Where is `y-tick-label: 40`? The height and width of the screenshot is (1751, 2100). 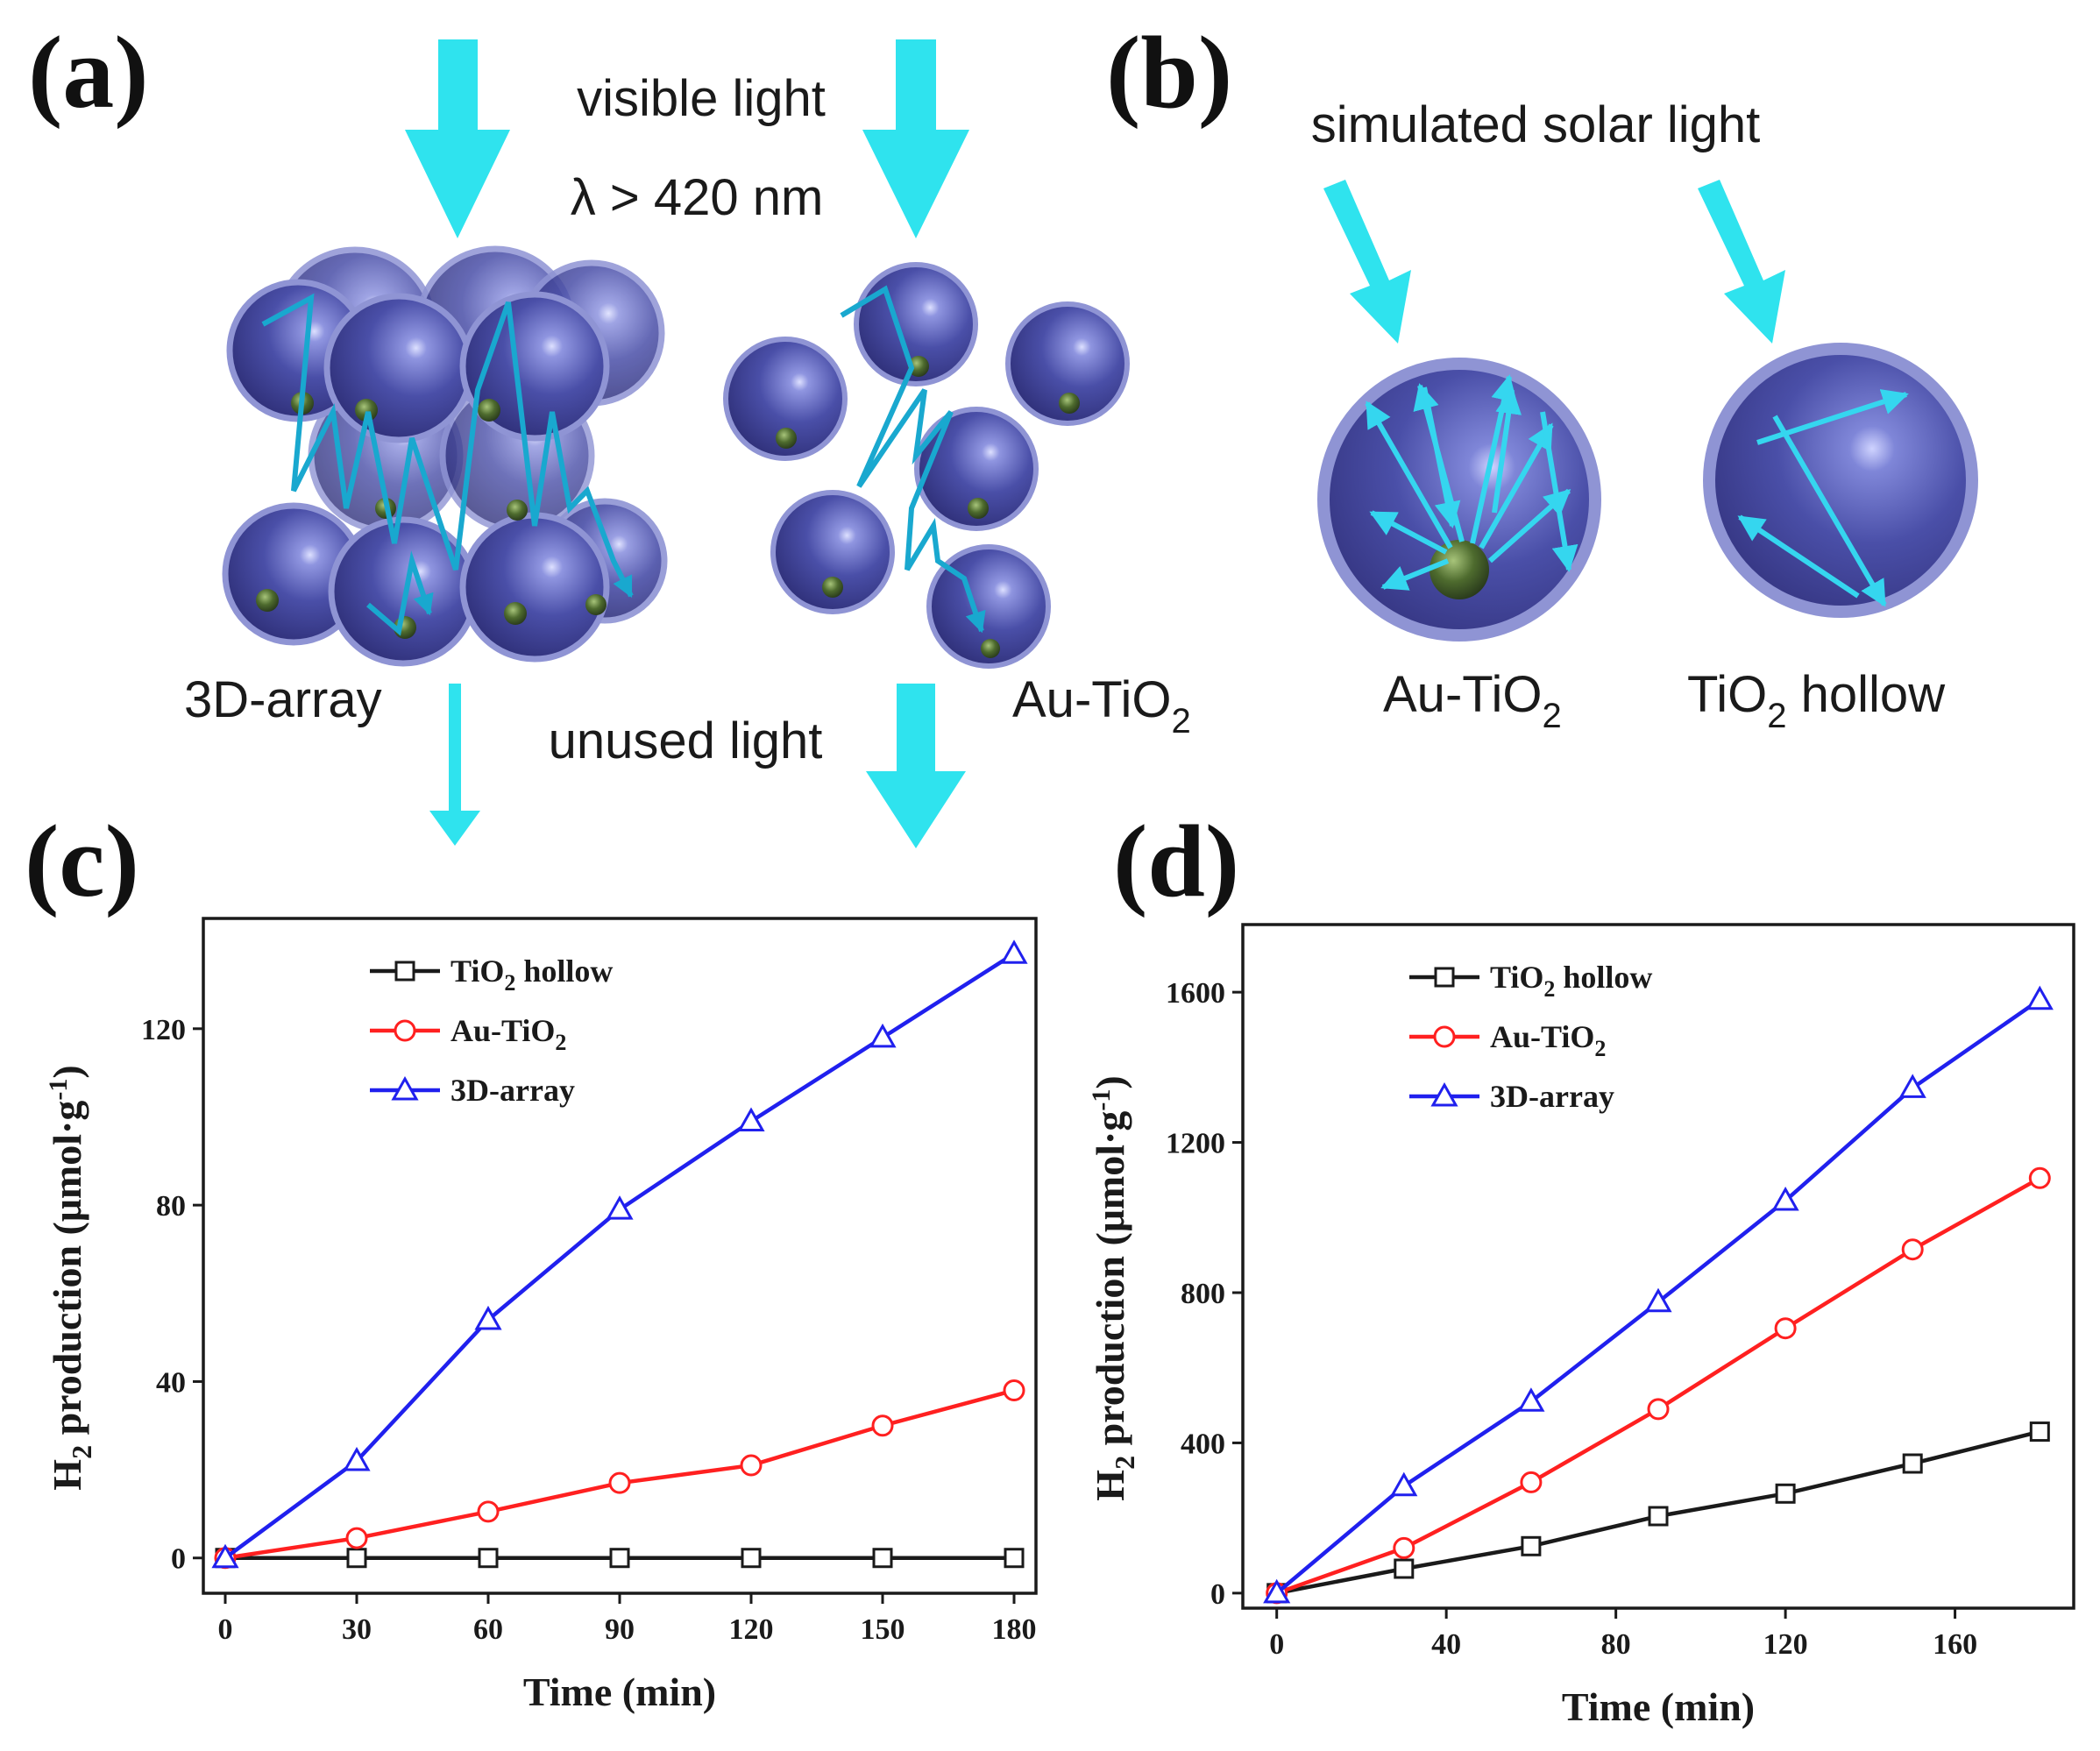 y-tick-label: 40 is located at coordinates (171, 1382).